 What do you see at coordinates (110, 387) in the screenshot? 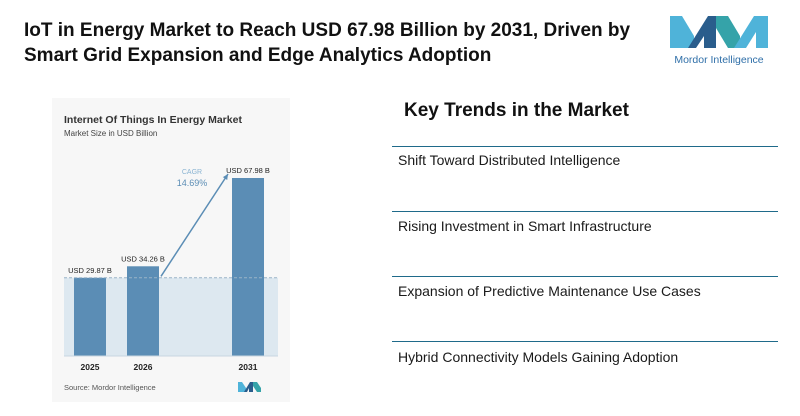
I see `chart-source: Source: Mordor Intelligence` at bounding box center [110, 387].